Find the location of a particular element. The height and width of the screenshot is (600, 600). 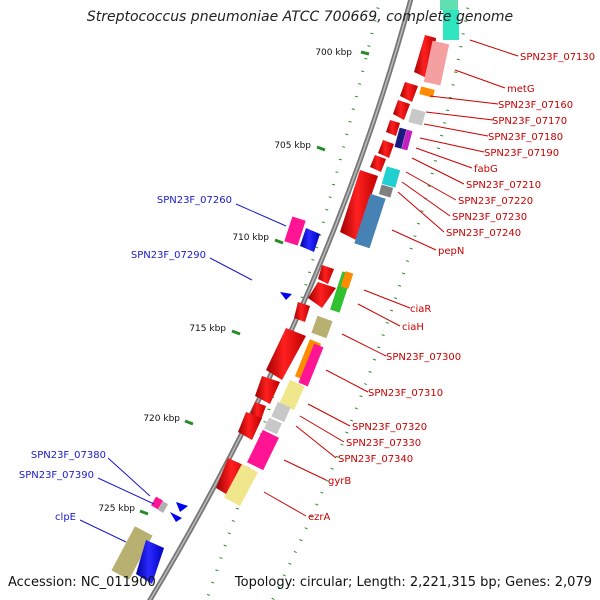

feature-label: pepN is located at coordinates (451, 251).